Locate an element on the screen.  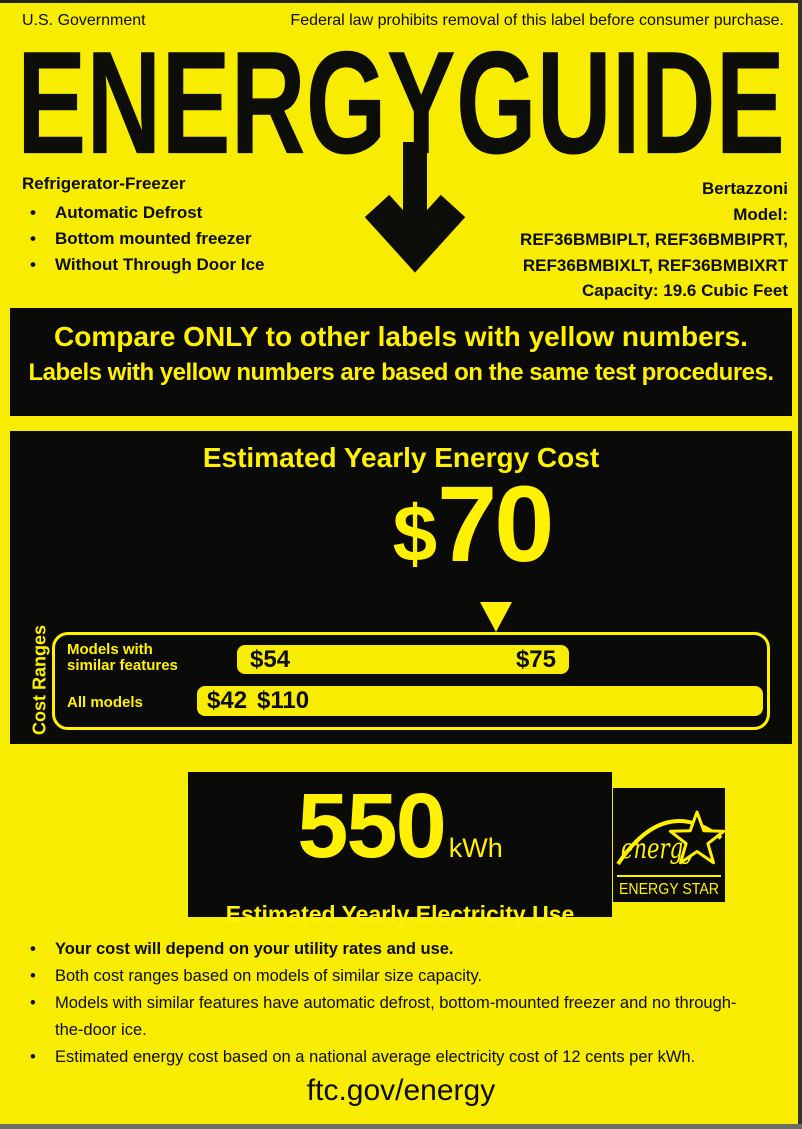
similar-models-max-value: $75 is located at coordinates (535, 659).